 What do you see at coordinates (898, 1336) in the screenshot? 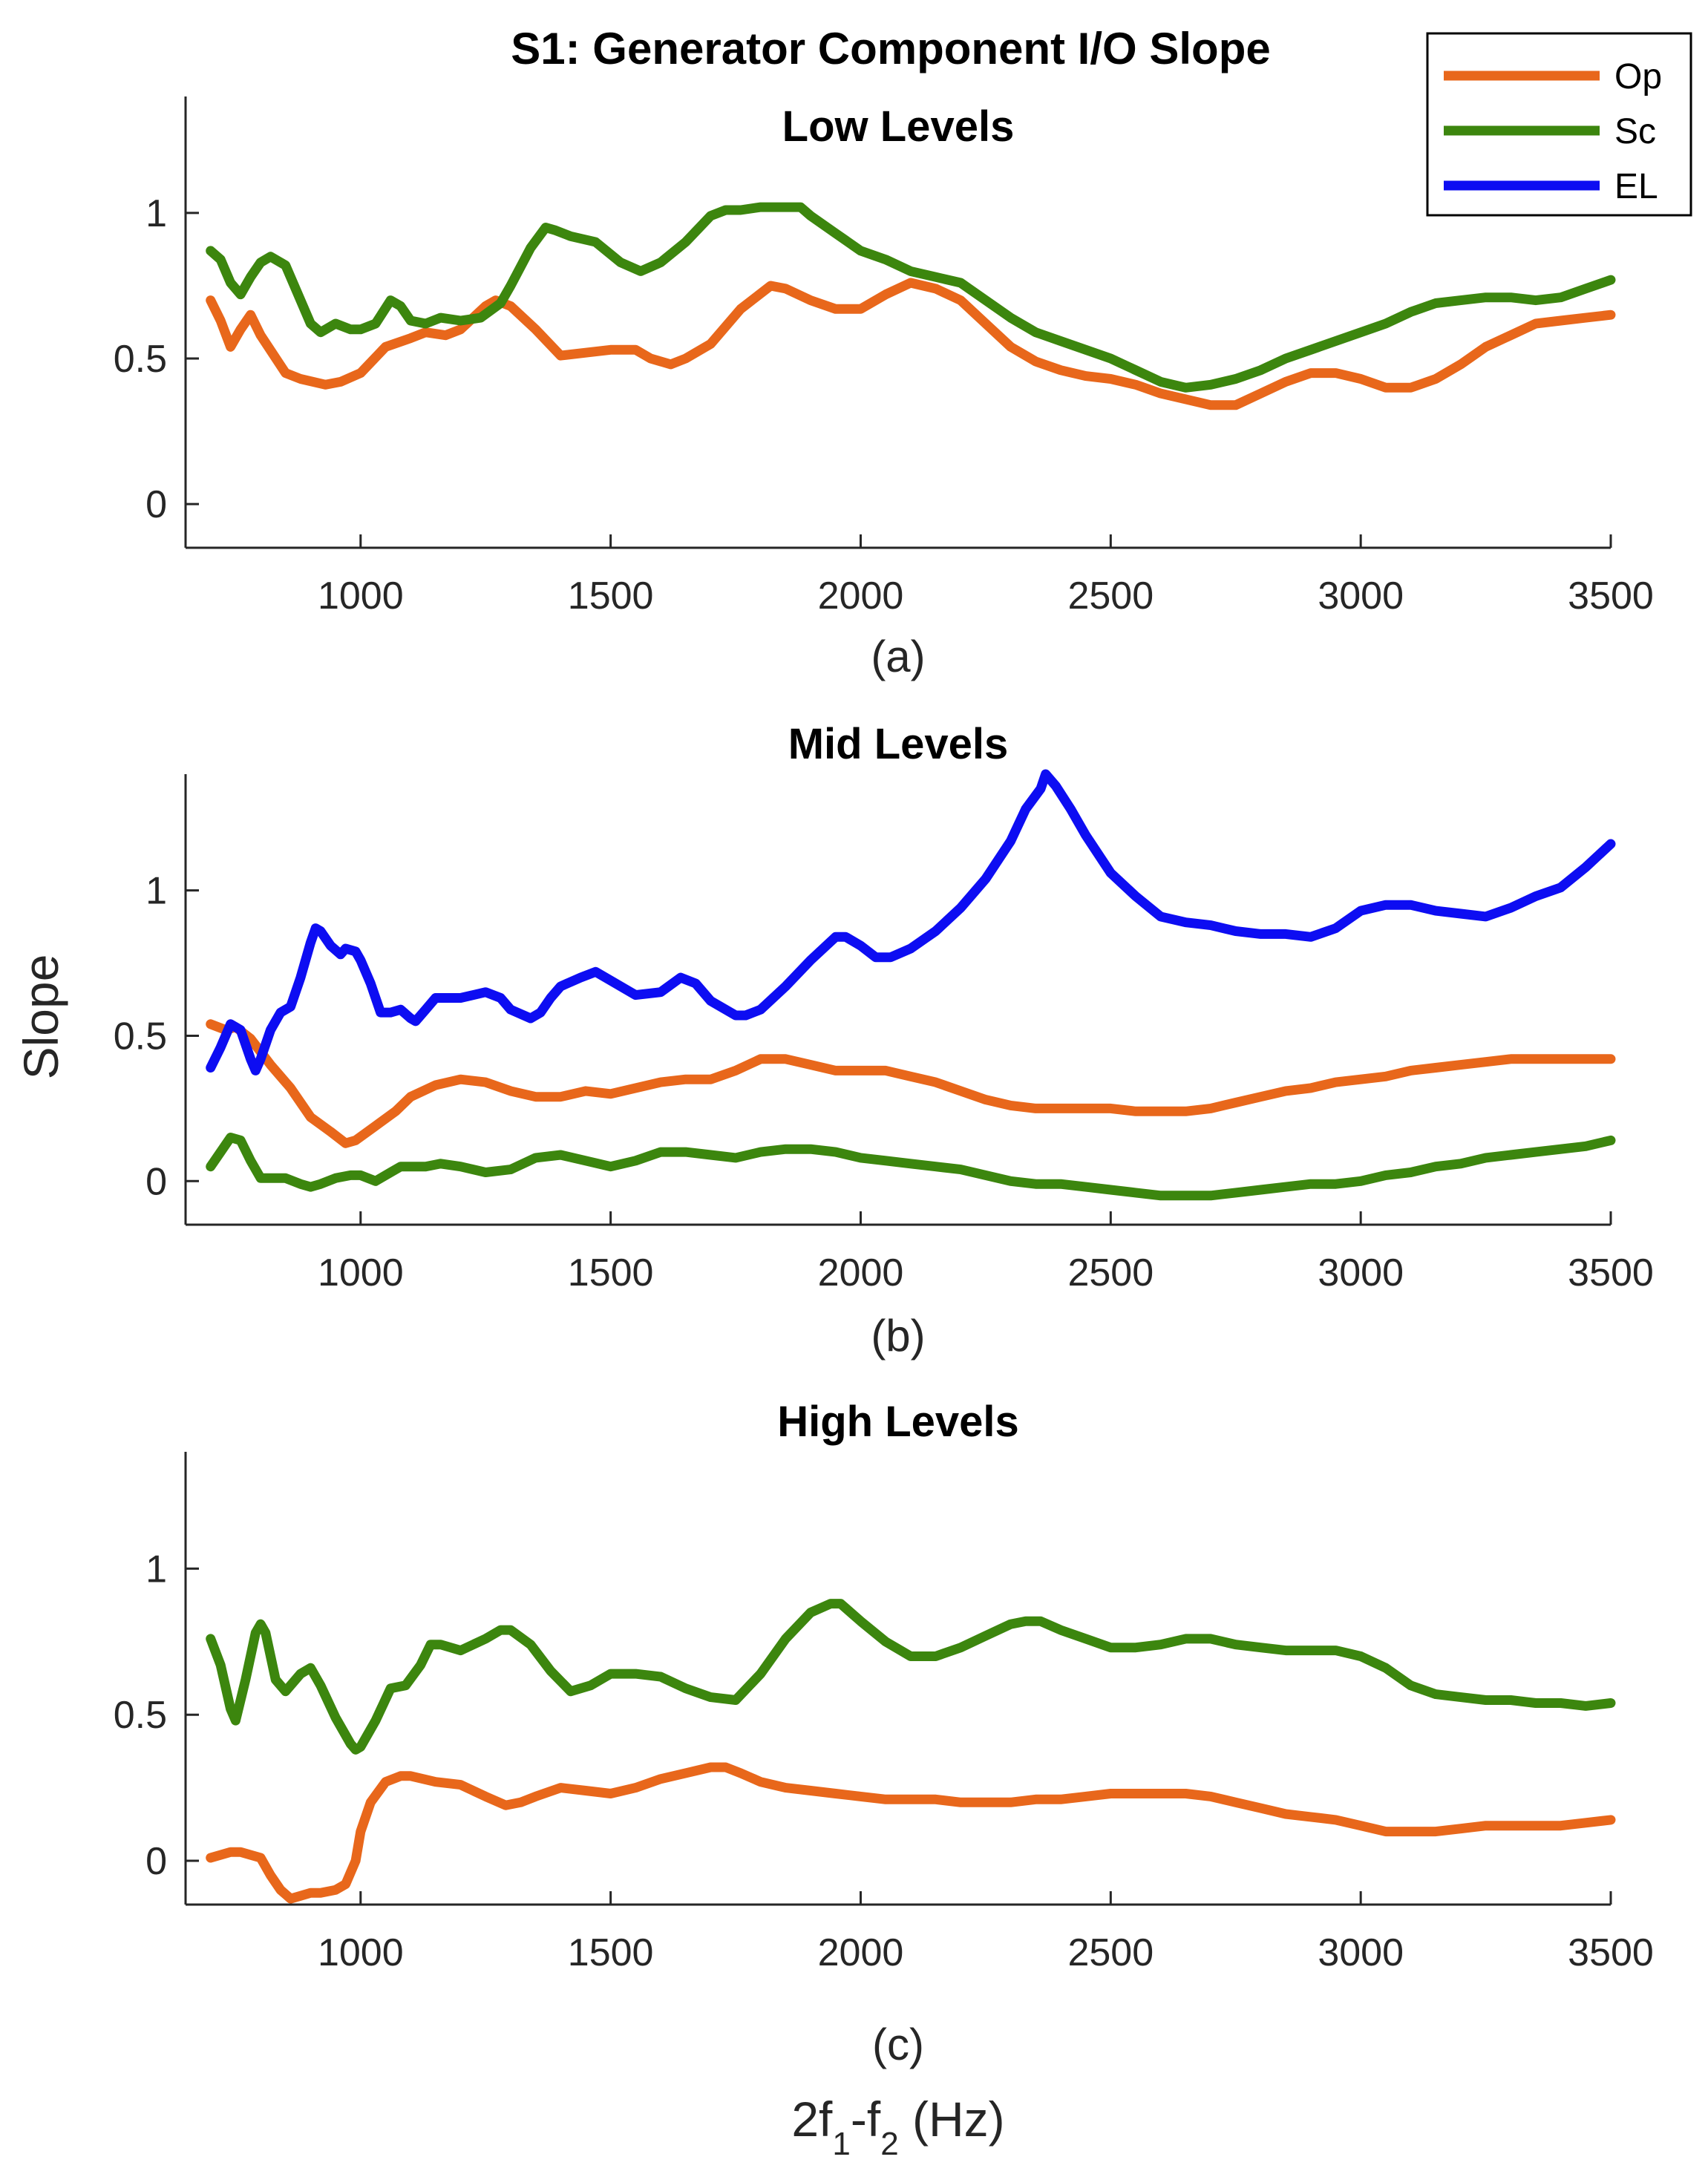
I see `panel-caption: (b)` at bounding box center [898, 1336].